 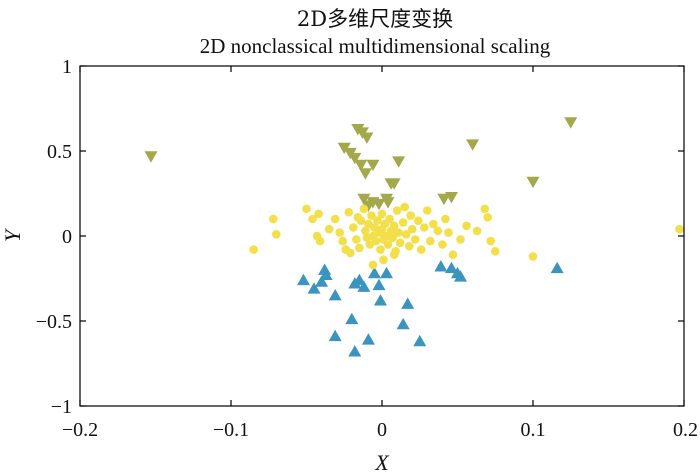 What do you see at coordinates (61, 407) in the screenshot?
I see `y-tick-label: −1` at bounding box center [61, 407].